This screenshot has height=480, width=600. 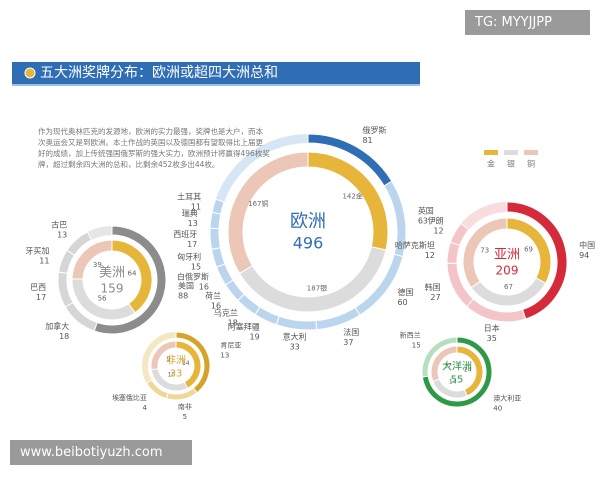 What do you see at coordinates (492, 338) in the screenshot?
I see `country-value: 35` at bounding box center [492, 338].